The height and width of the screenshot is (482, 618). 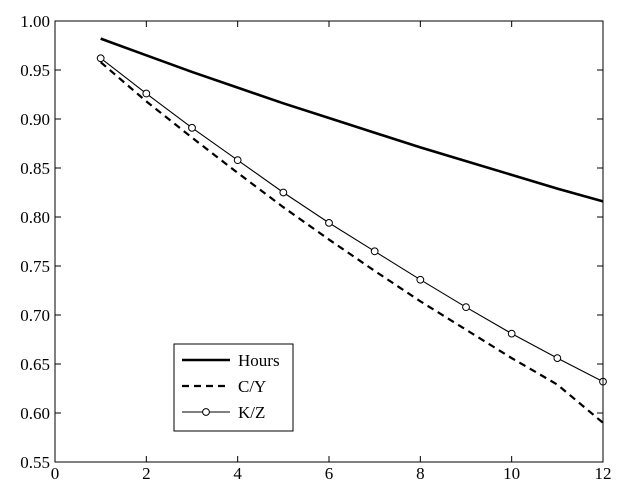 I want to click on y-tick-label: 0.80, so click(x=35, y=217).